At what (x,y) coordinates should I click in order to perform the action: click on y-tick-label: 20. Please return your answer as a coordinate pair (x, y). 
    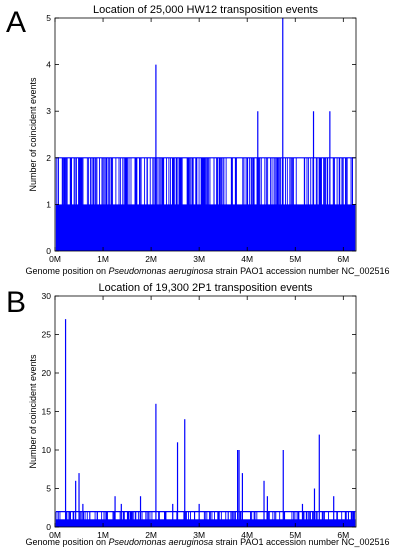
    Looking at the image, I should click on (47, 373).